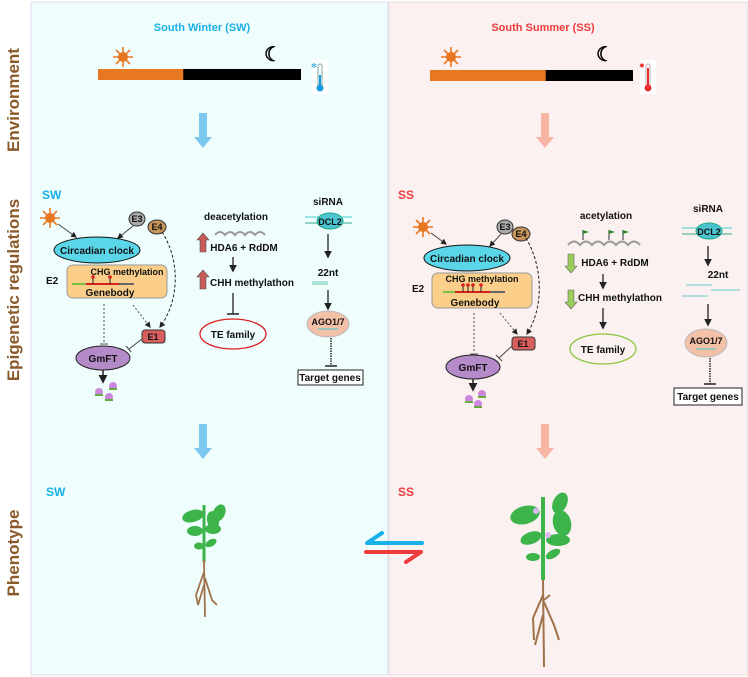 This screenshot has height=677, width=748. I want to click on sw-ago: AGO1/7, so click(327, 322).